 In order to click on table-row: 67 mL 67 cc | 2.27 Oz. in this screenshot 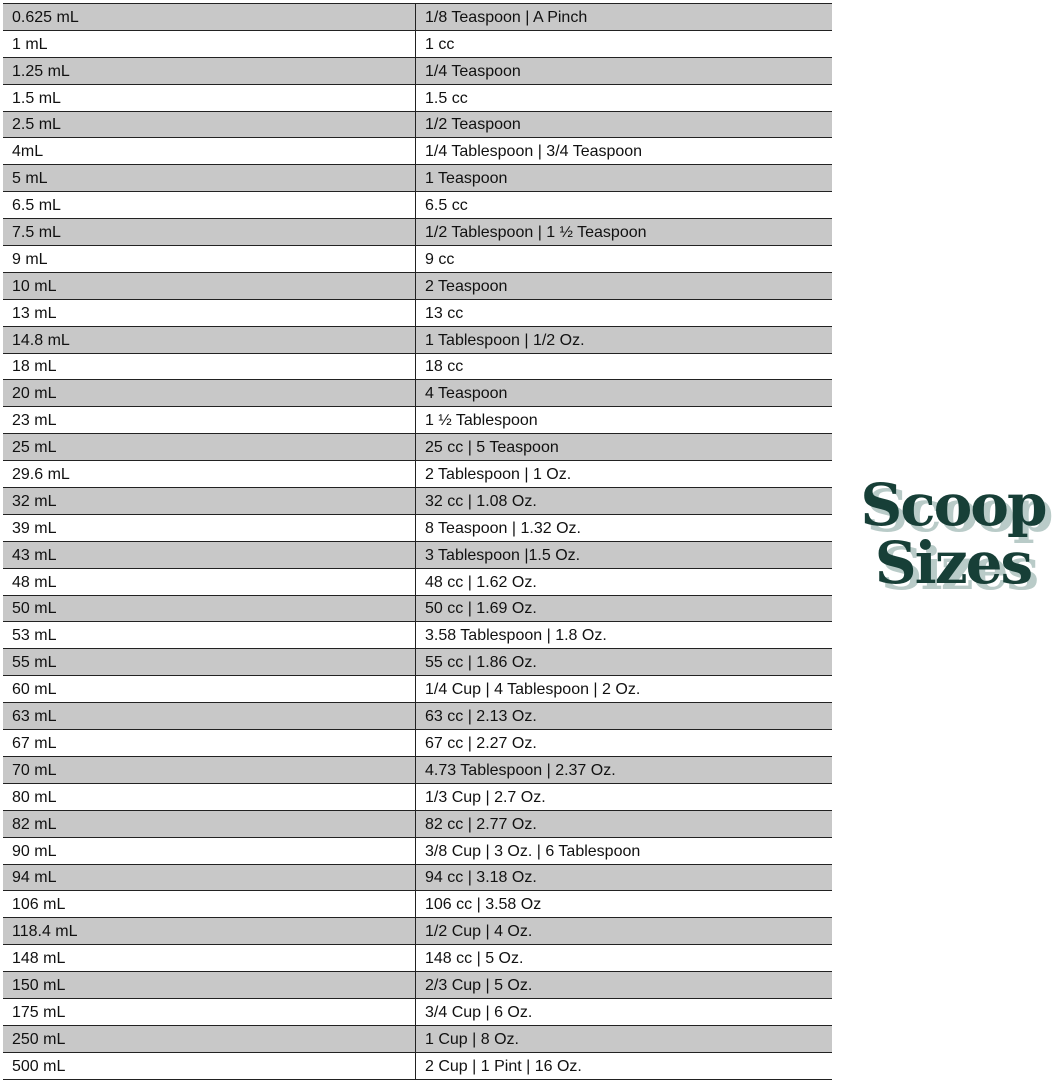, I will do `click(417, 743)`.